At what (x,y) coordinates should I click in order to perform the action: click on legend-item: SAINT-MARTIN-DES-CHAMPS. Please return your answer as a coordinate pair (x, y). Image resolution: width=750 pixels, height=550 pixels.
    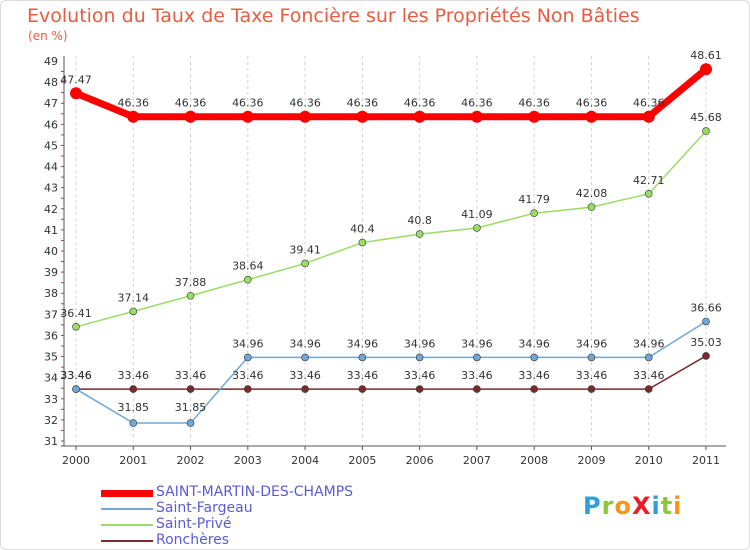
    Looking at the image, I should click on (261, 492).